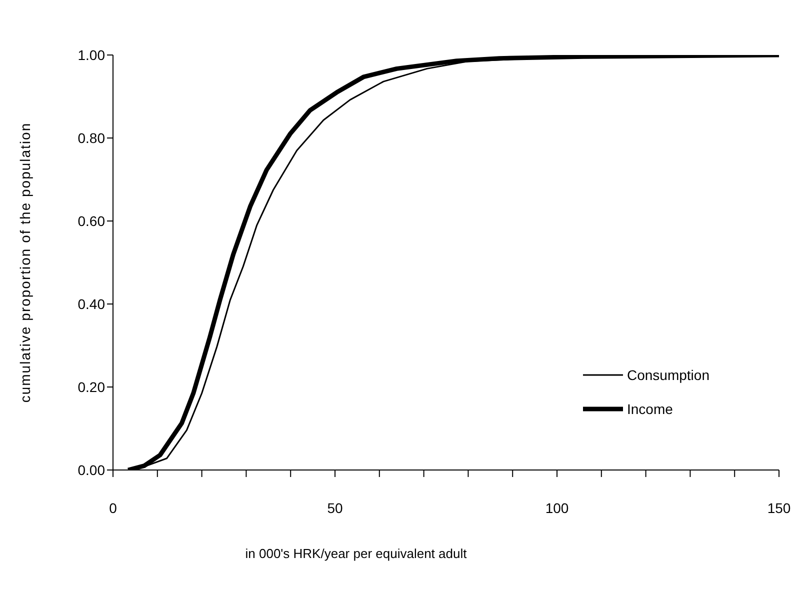  What do you see at coordinates (92, 138) in the screenshot?
I see `y-tick-label: 0.80` at bounding box center [92, 138].